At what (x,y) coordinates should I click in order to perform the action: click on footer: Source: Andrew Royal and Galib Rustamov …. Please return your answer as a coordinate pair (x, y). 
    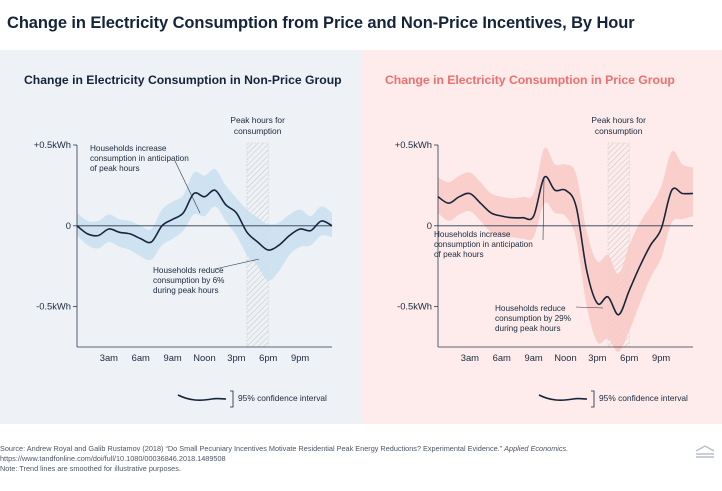
    Looking at the image, I should click on (284, 459).